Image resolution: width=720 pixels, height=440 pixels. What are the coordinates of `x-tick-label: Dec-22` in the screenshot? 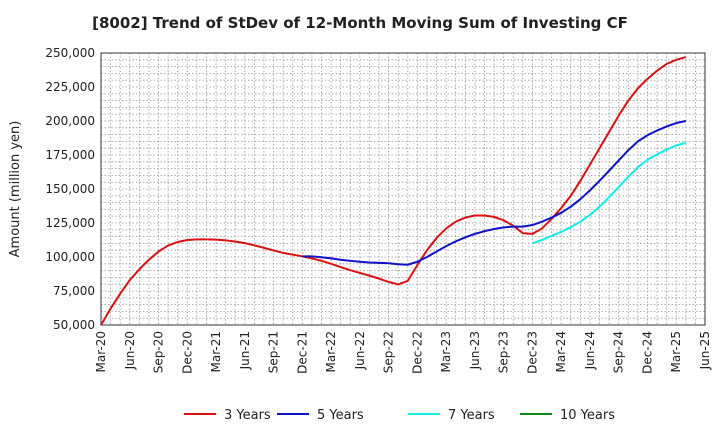 It's located at (417, 352).